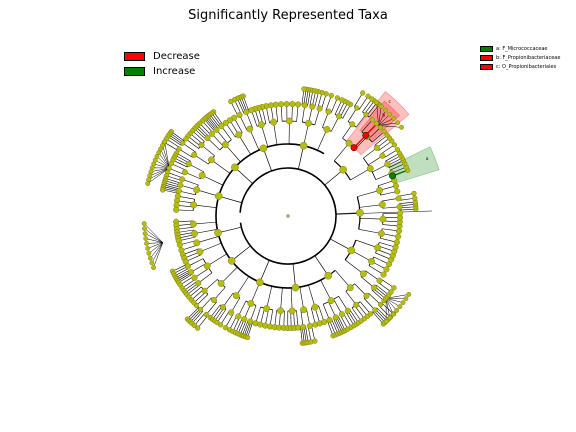 The image size is (576, 432). I want to click on ring-inner-arc, so click(288, 216).